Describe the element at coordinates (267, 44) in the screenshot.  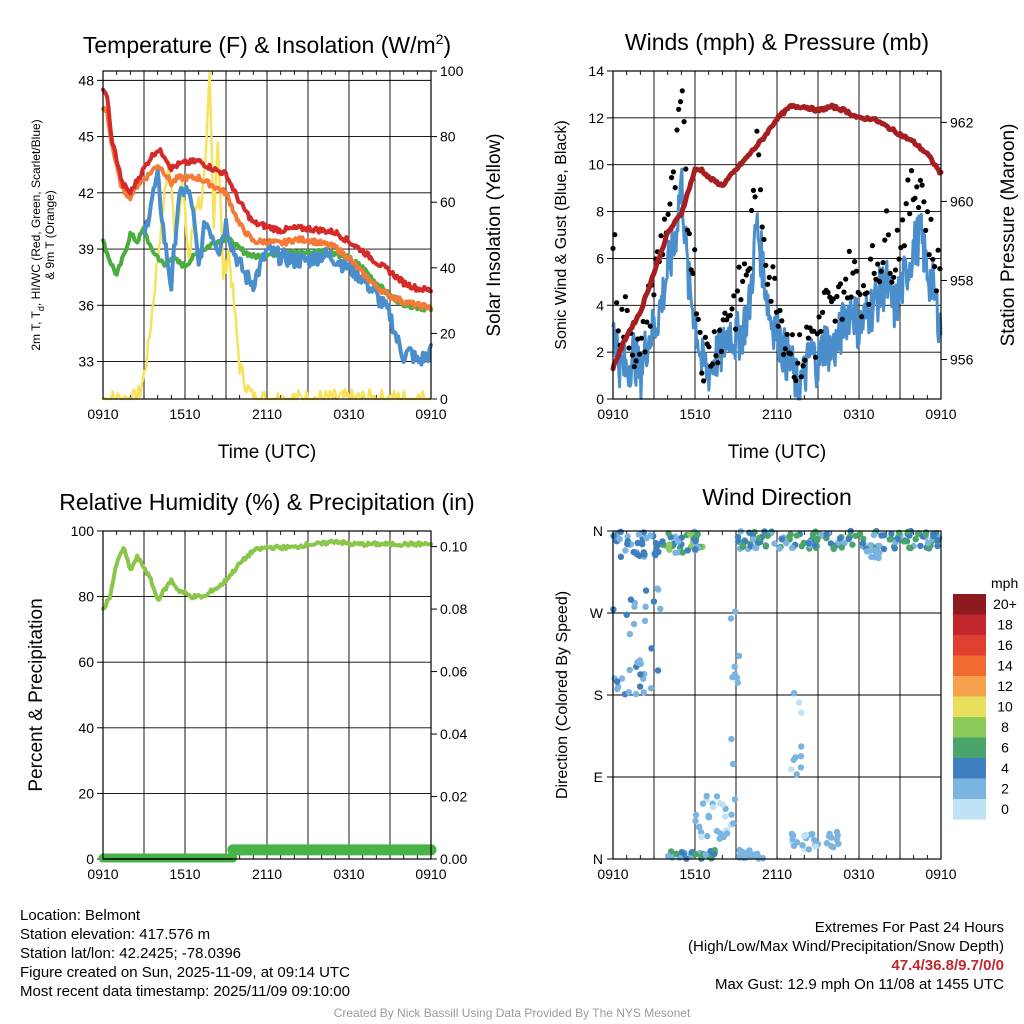
I see `temperature-title: Temperature (F) & Insolation (W/m2)` at that location.